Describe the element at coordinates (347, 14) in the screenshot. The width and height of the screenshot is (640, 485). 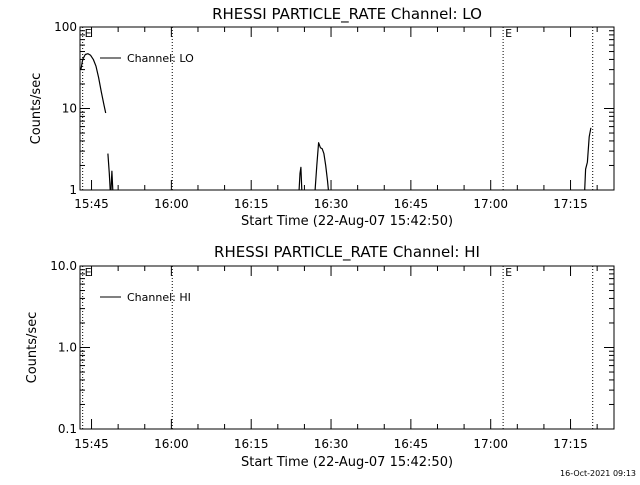
I see `panel1-chart-title: RHESSI PARTICLE_RATE Channel: LO` at that location.